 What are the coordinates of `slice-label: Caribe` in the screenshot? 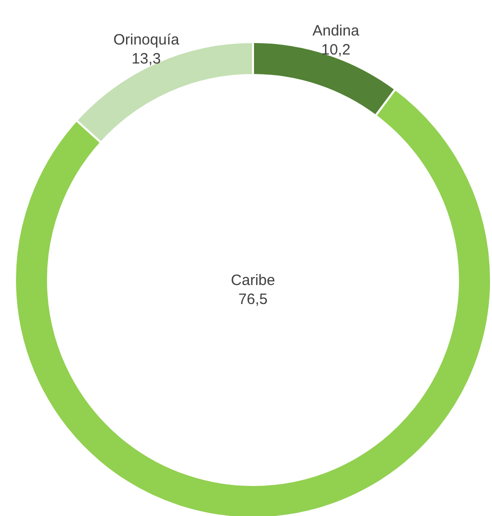 It's located at (253, 280).